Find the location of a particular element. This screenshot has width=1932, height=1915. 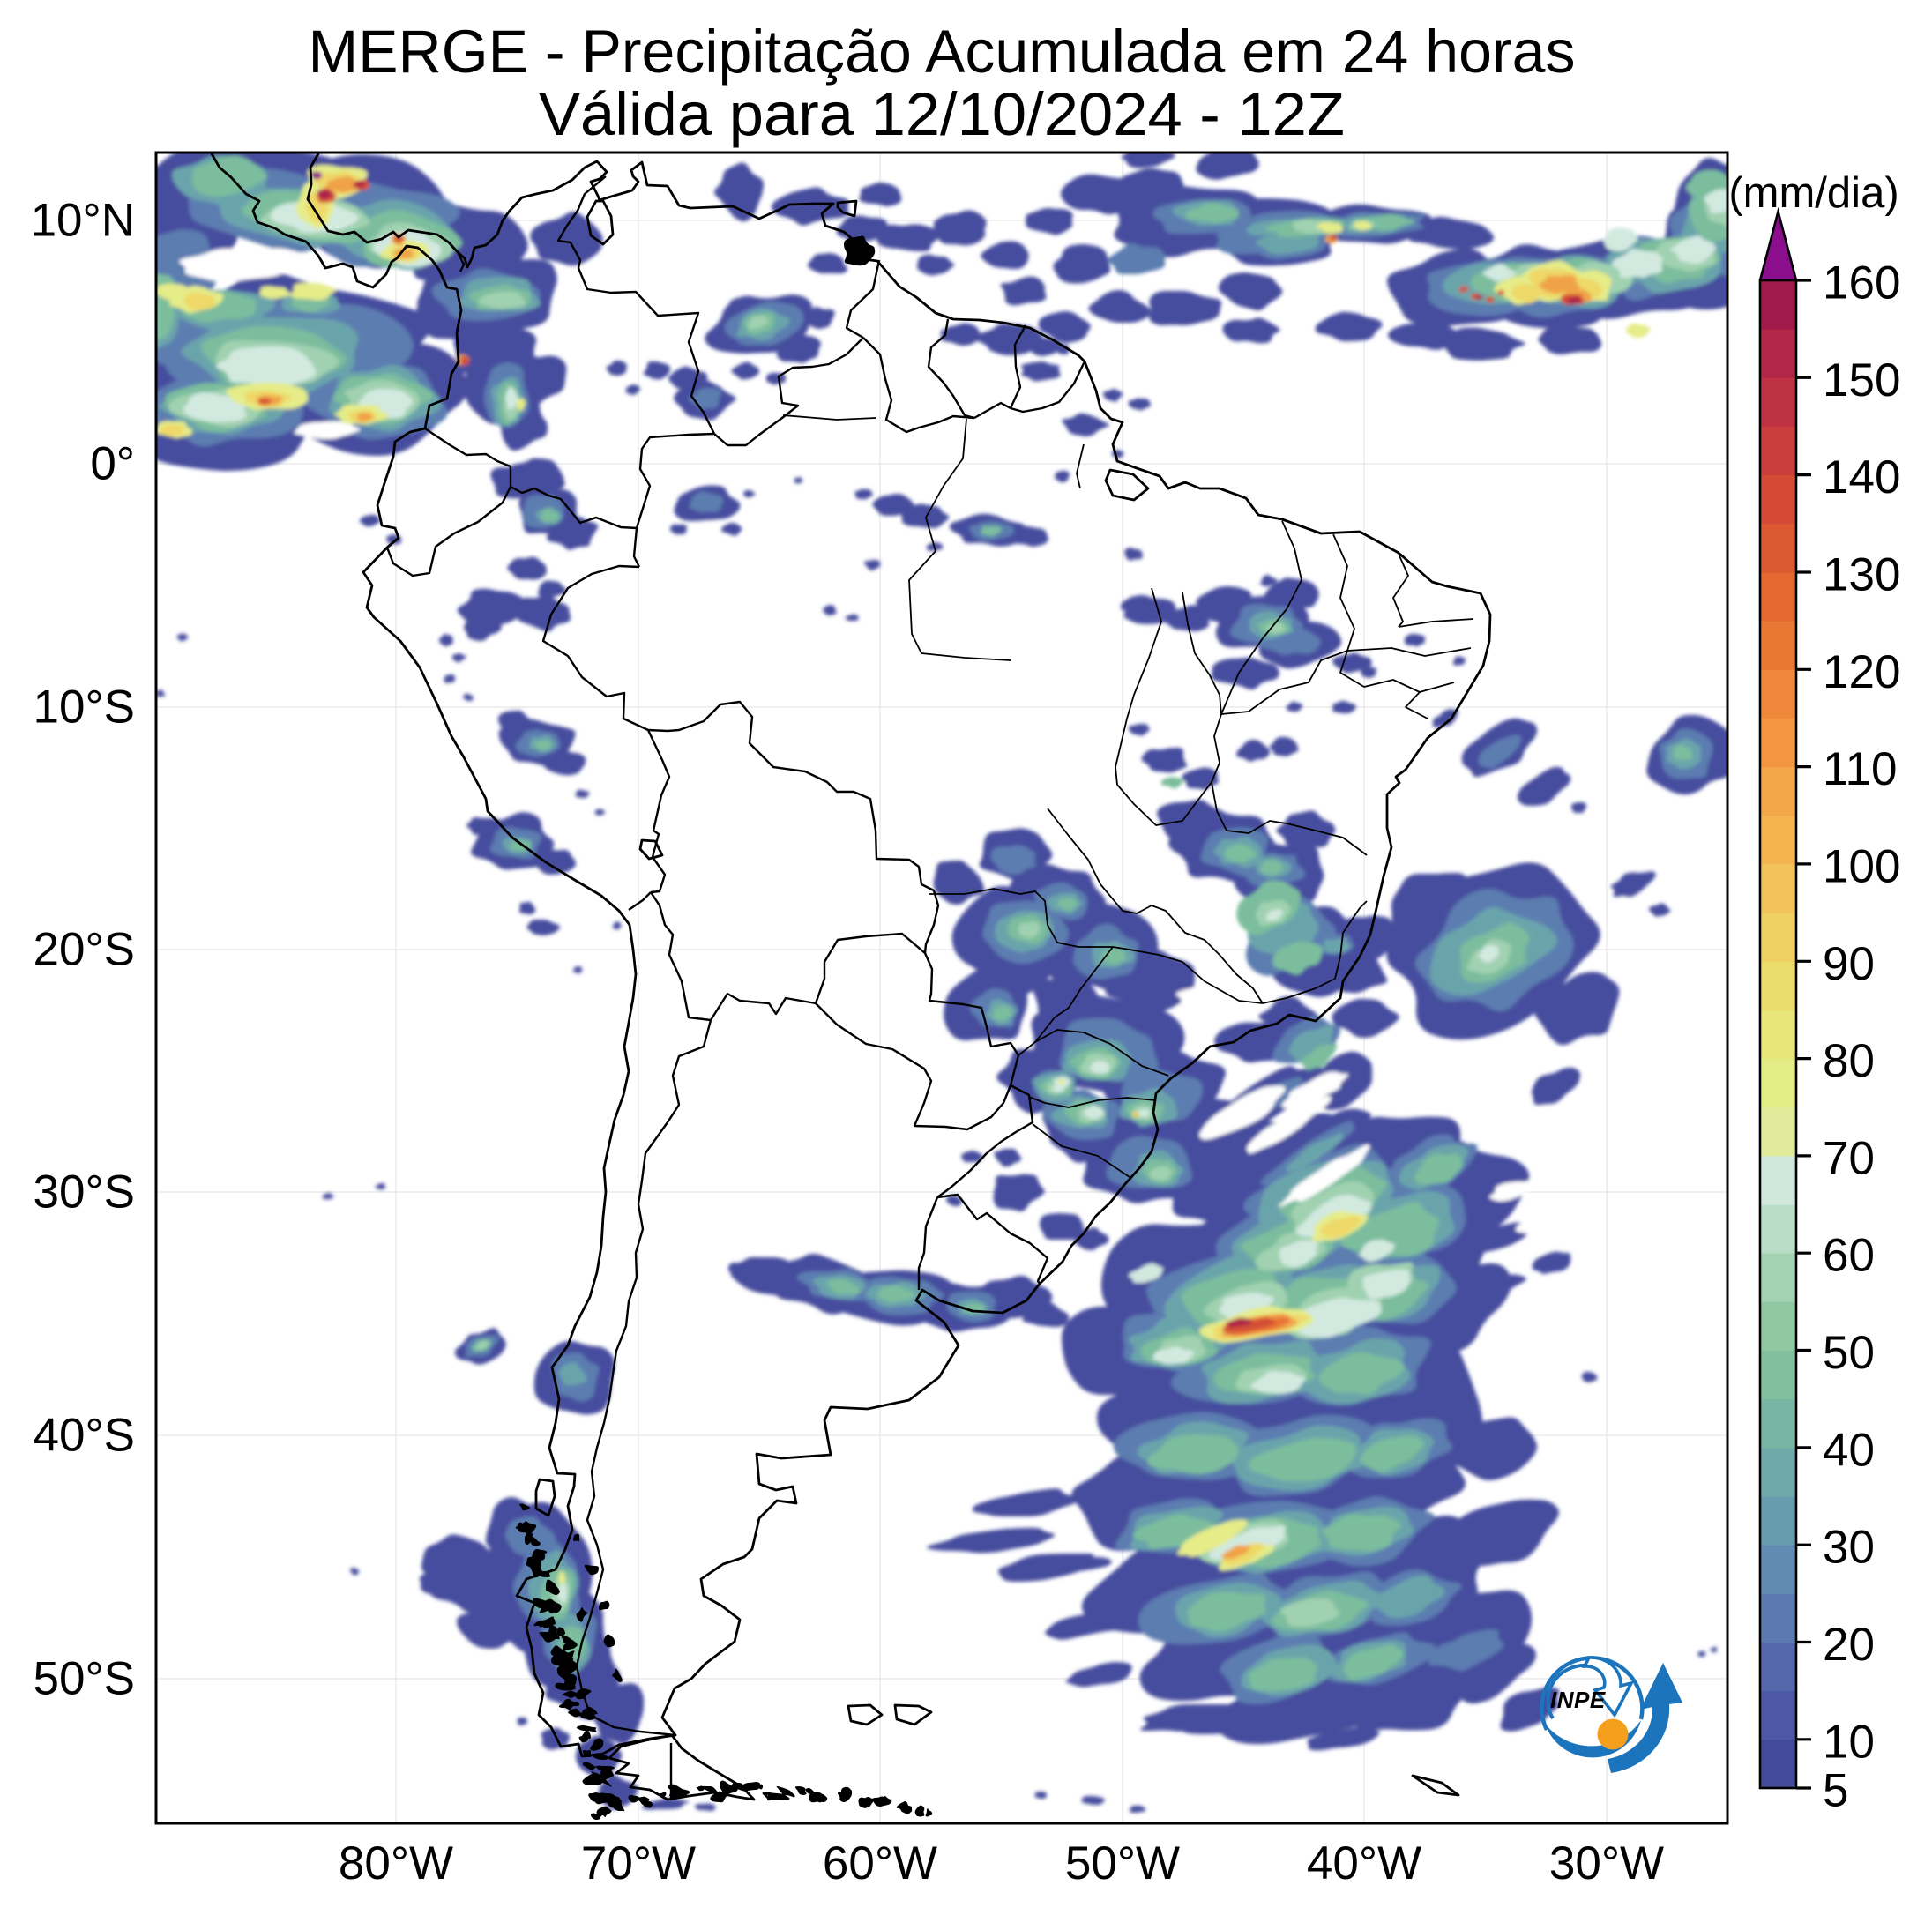

svg-text: 20°S is located at coordinates (85, 950).